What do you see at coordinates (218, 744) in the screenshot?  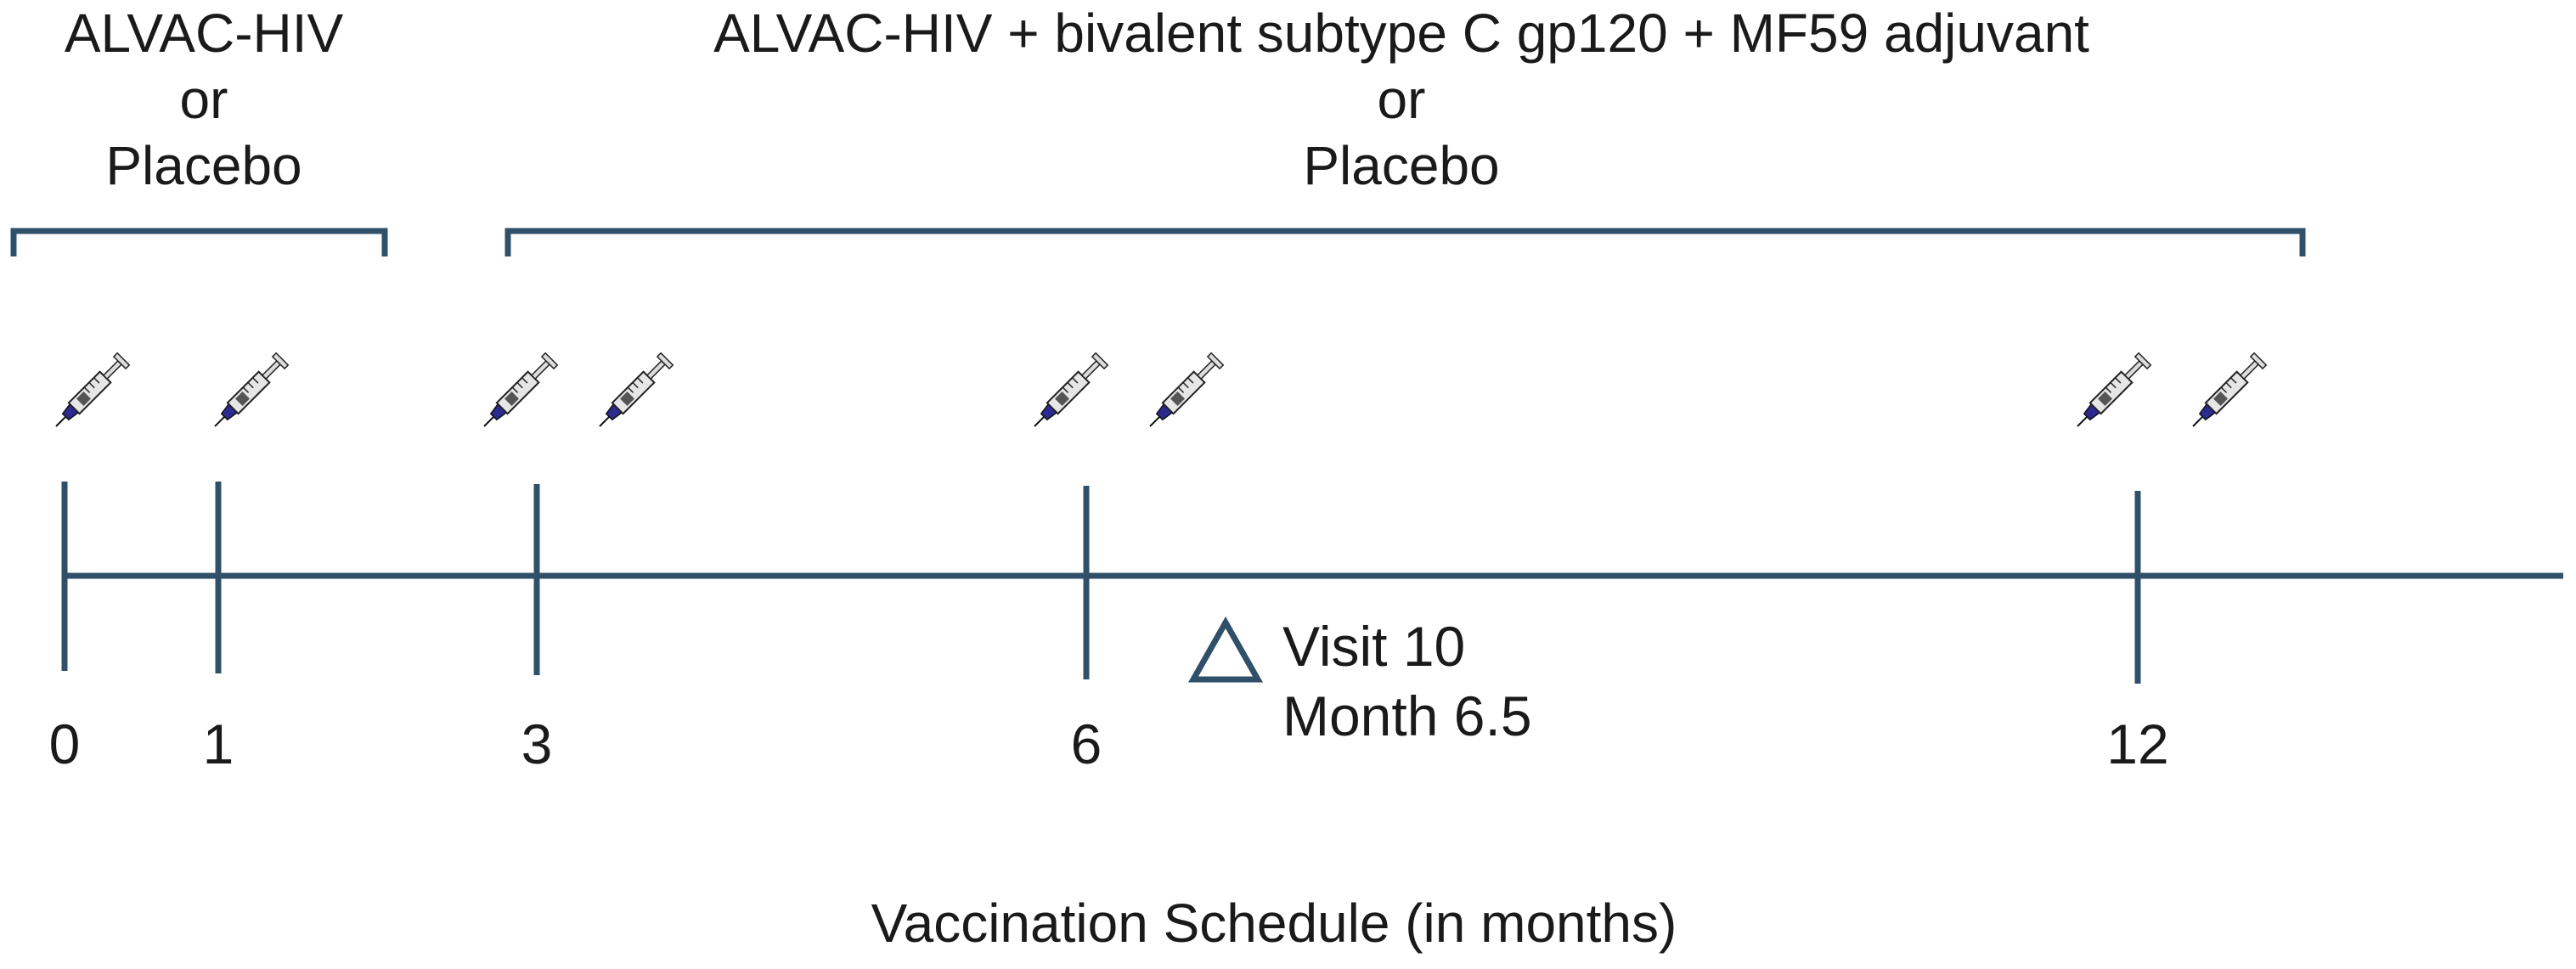 I see `tick-label-1: 1` at bounding box center [218, 744].